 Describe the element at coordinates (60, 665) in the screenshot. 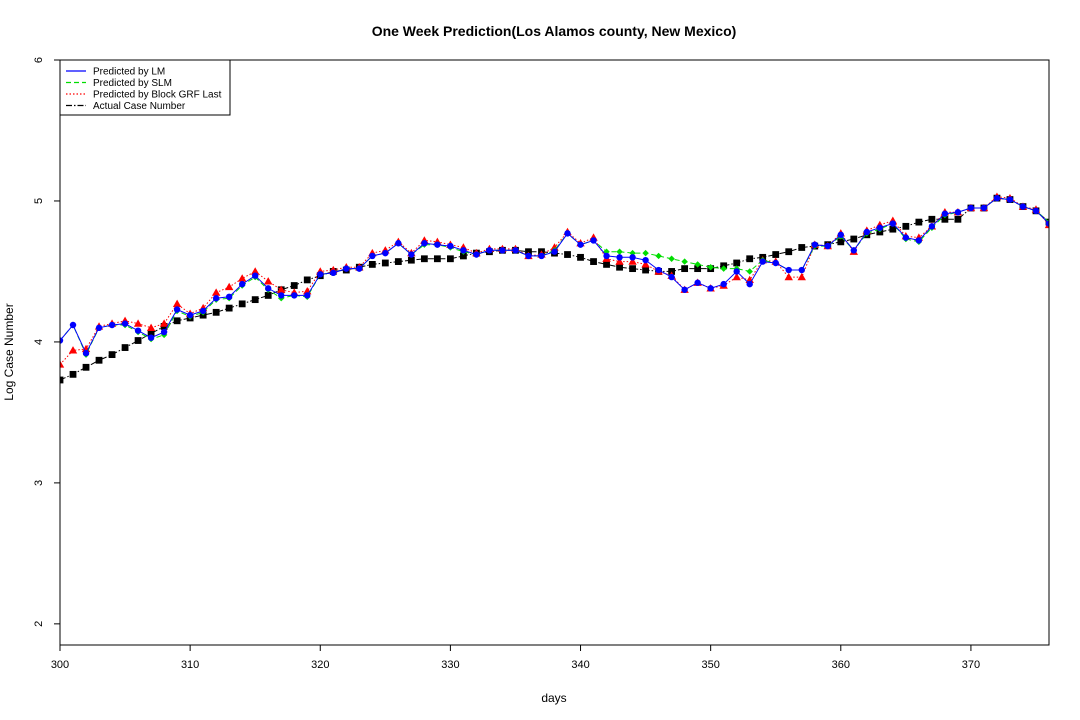

I see `x-tick-label: 300` at that location.